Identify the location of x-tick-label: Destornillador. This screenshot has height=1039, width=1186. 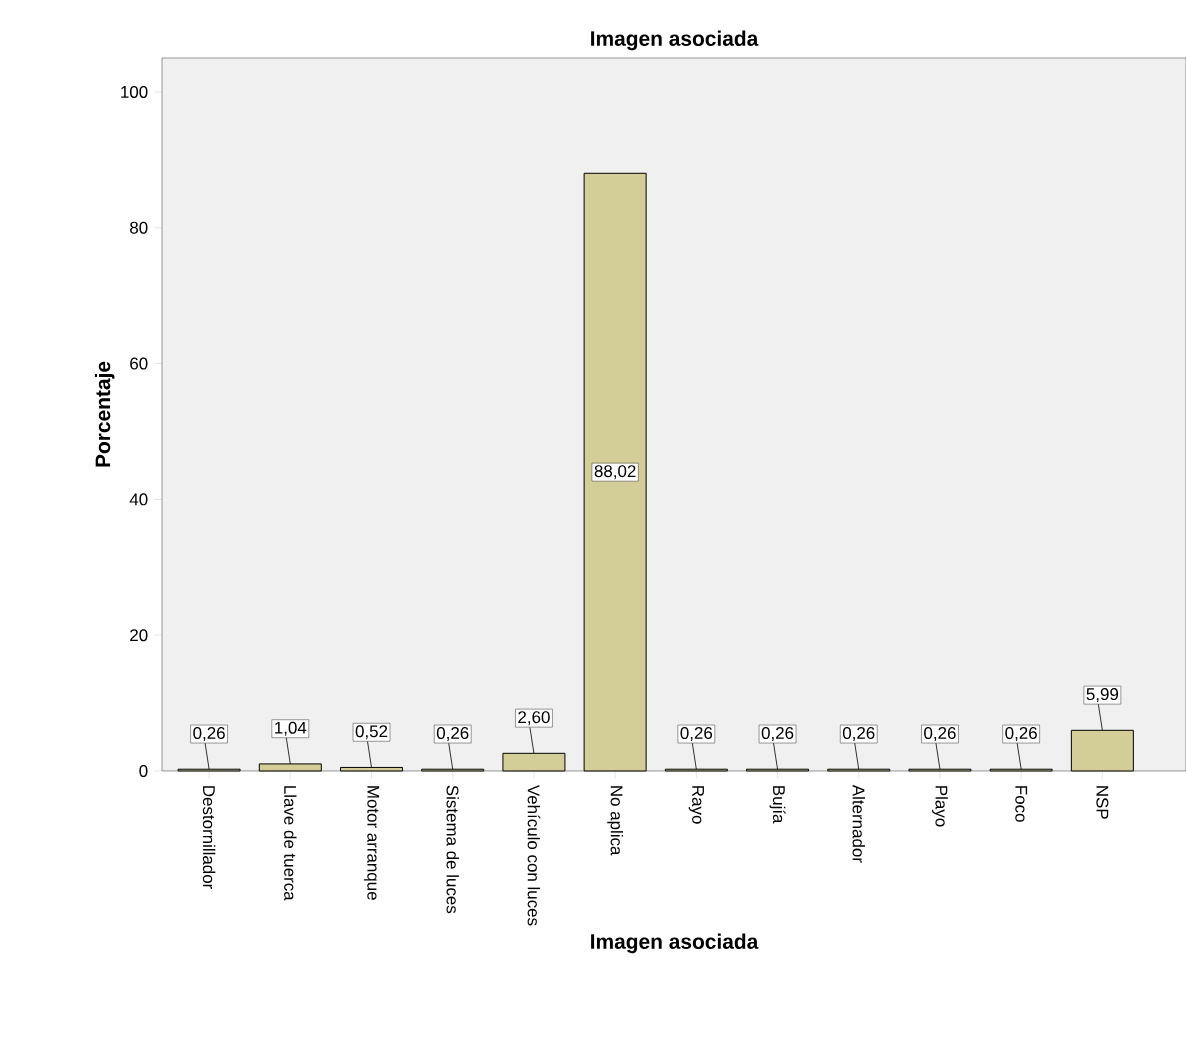
(209, 838).